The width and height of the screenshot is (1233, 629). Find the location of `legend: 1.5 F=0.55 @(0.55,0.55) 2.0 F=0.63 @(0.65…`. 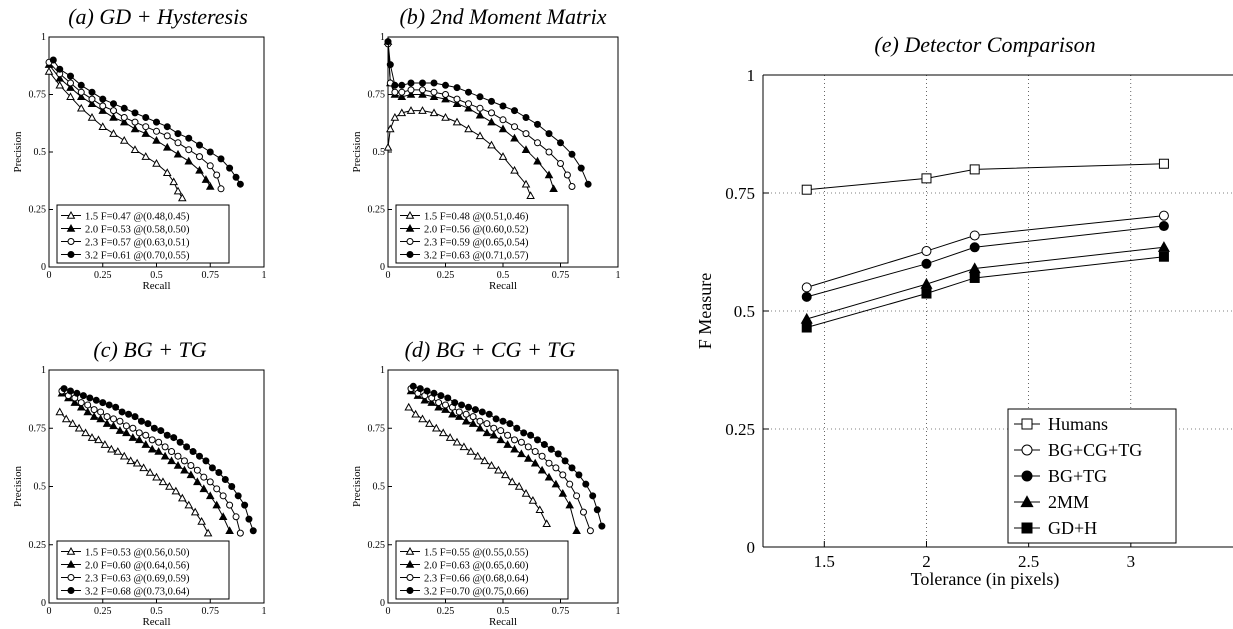

legend: 1.5 F=0.55 @(0.55,0.55) 2.0 F=0.63 @(0.65… is located at coordinates (482, 570).